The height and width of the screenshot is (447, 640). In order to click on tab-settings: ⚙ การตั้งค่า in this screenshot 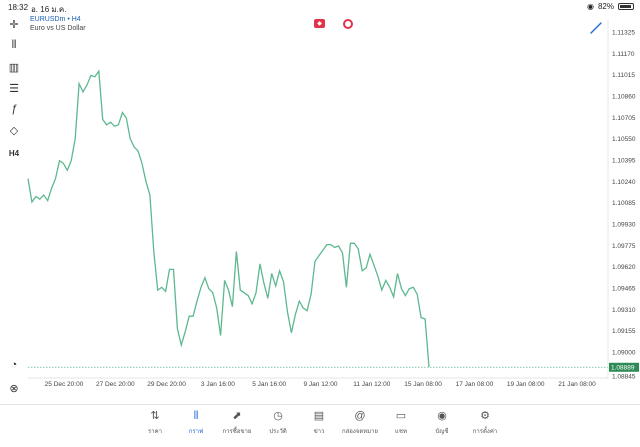, I will do `click(485, 422)`.